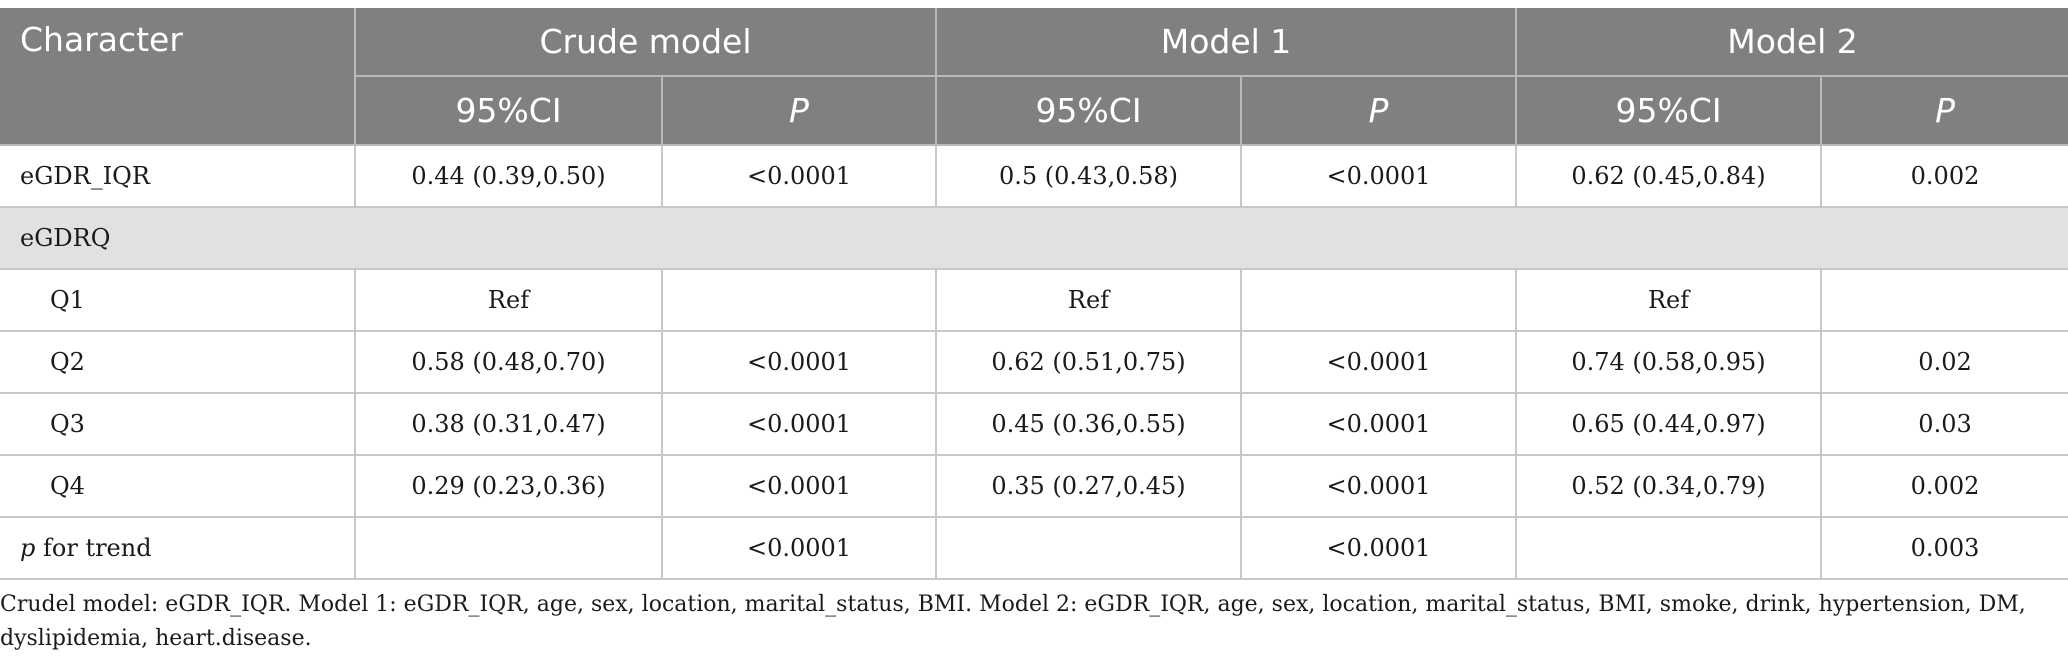 The height and width of the screenshot is (669, 2068). Describe the element at coordinates (1089, 486) in the screenshot. I see `table-cell: 0.35 (0.27,0.45)` at that location.